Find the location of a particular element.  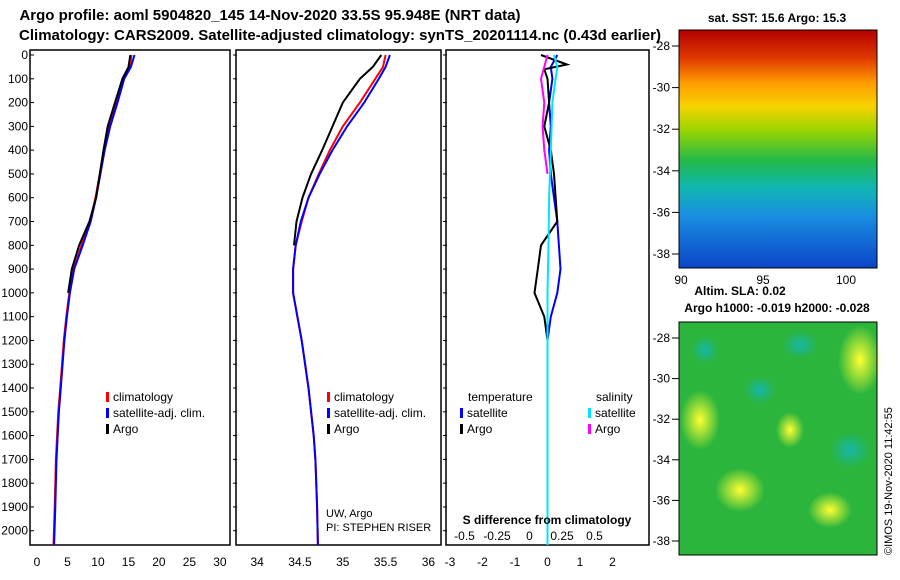

lon-tick-label: 90 is located at coordinates (681, 280).